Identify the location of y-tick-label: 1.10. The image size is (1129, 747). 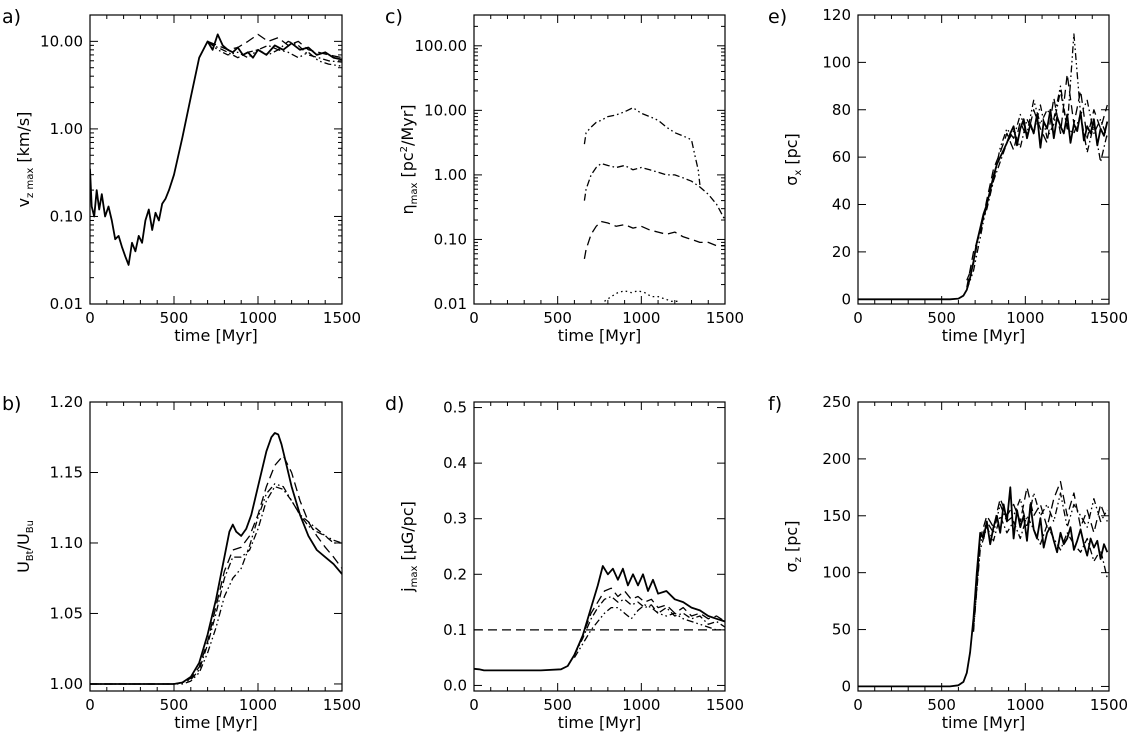
(66, 543).